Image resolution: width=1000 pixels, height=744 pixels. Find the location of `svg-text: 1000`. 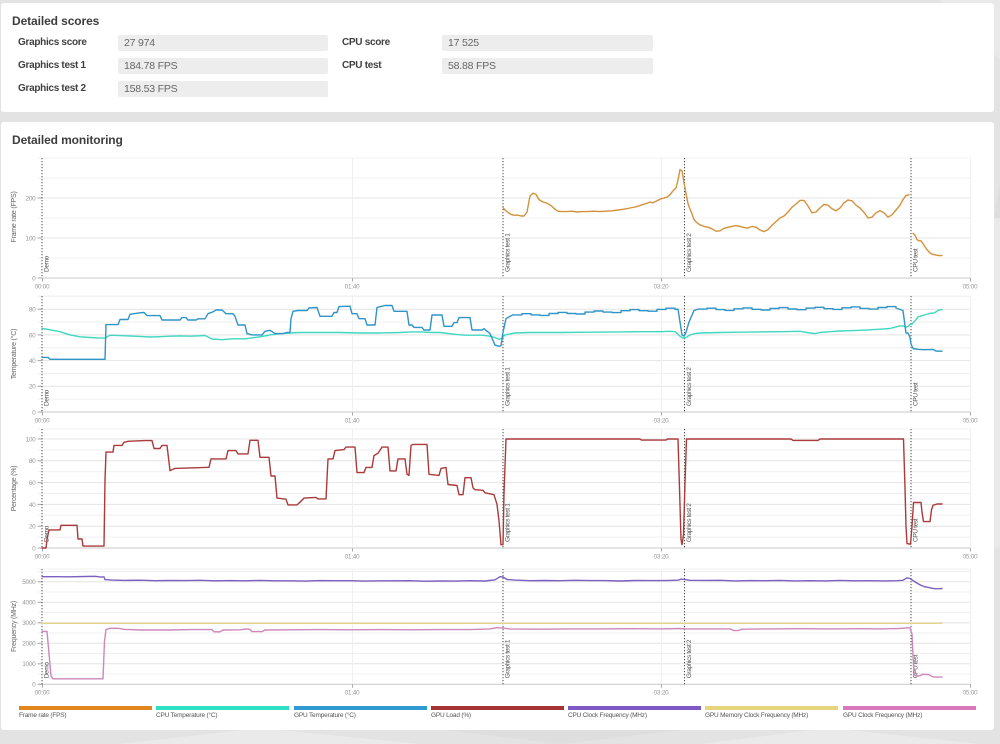

svg-text: 1000 is located at coordinates (29, 664).